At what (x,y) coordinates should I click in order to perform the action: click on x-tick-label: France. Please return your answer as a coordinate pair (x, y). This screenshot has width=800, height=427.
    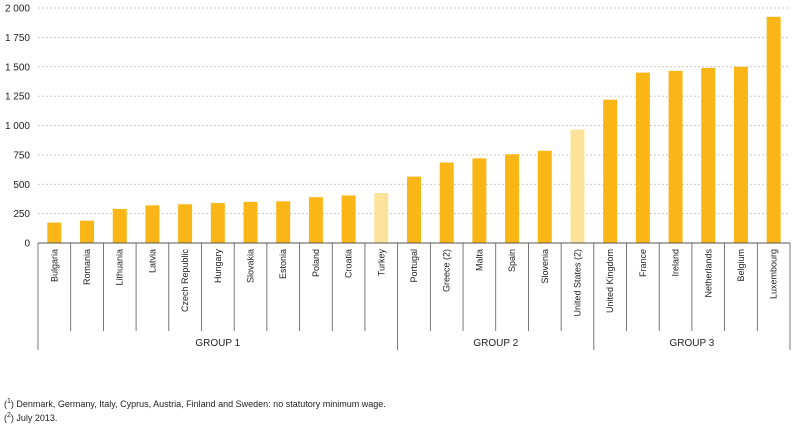
    Looking at the image, I should click on (643, 263).